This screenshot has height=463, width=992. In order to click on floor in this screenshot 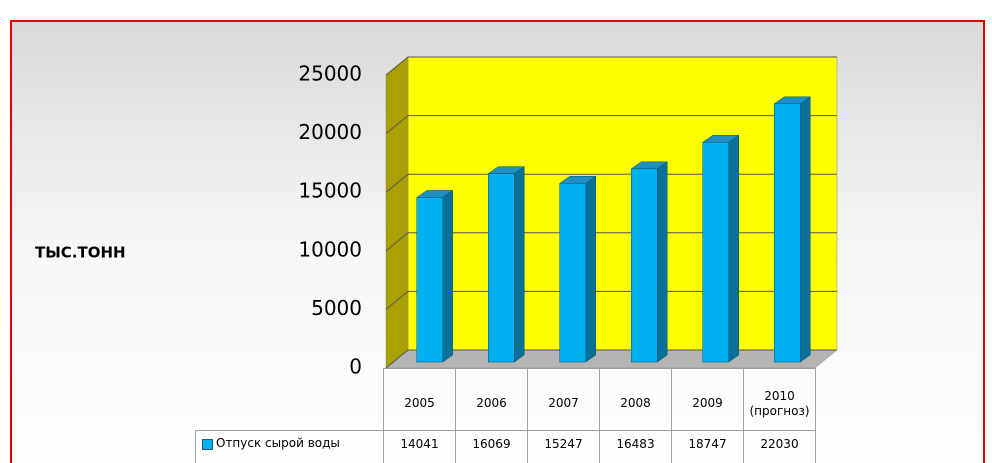, I will do `click(611, 359)`.